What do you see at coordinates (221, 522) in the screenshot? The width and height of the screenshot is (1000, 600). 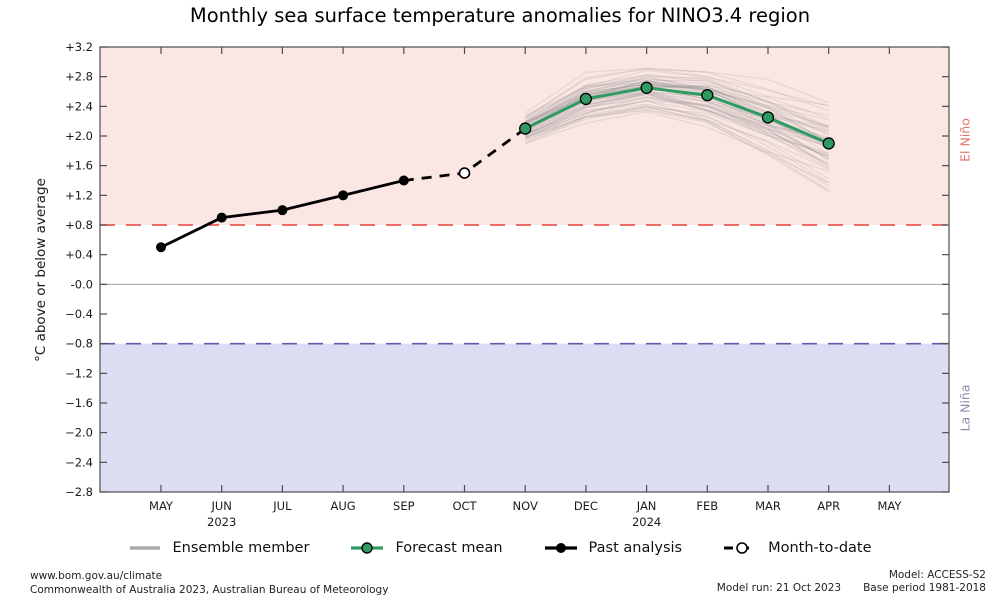 I see `year-label: 2023` at bounding box center [221, 522].